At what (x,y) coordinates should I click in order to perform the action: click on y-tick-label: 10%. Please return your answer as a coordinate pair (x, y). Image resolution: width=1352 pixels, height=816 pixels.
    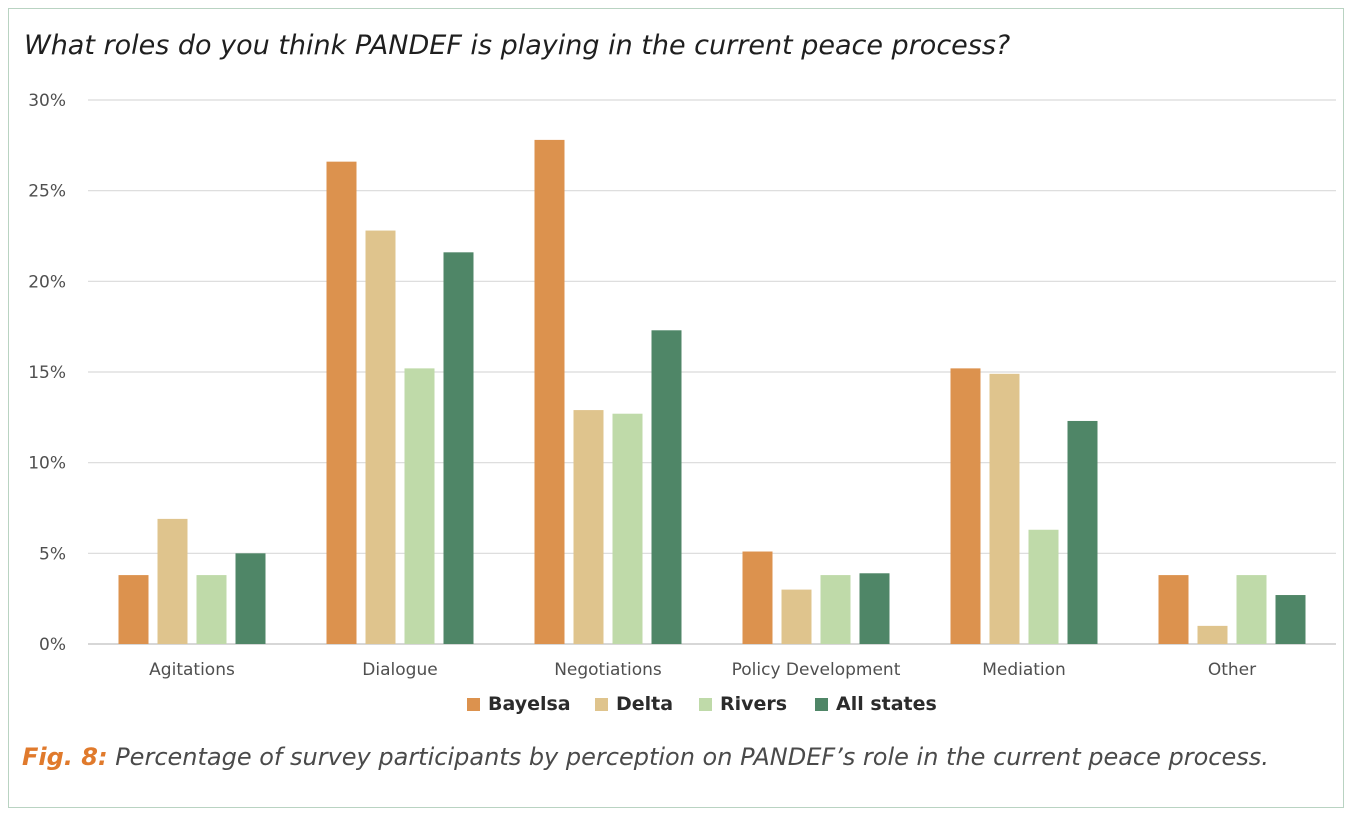
    Looking at the image, I should click on (47, 464).